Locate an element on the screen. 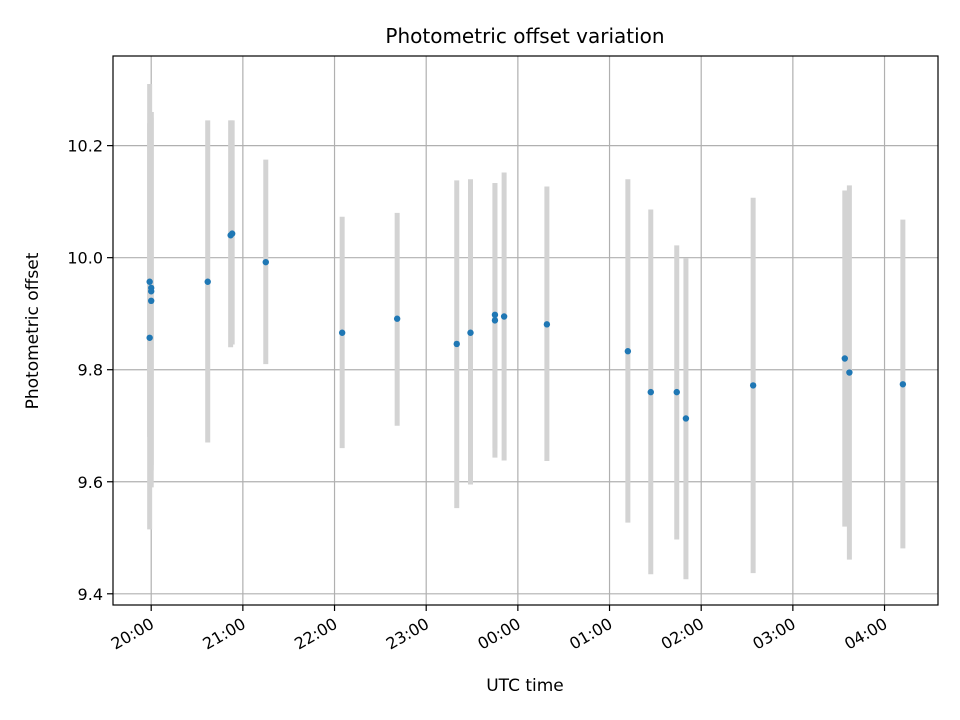 This screenshot has height=720, width=960. y-tick-label: 10.0 is located at coordinates (85, 258).